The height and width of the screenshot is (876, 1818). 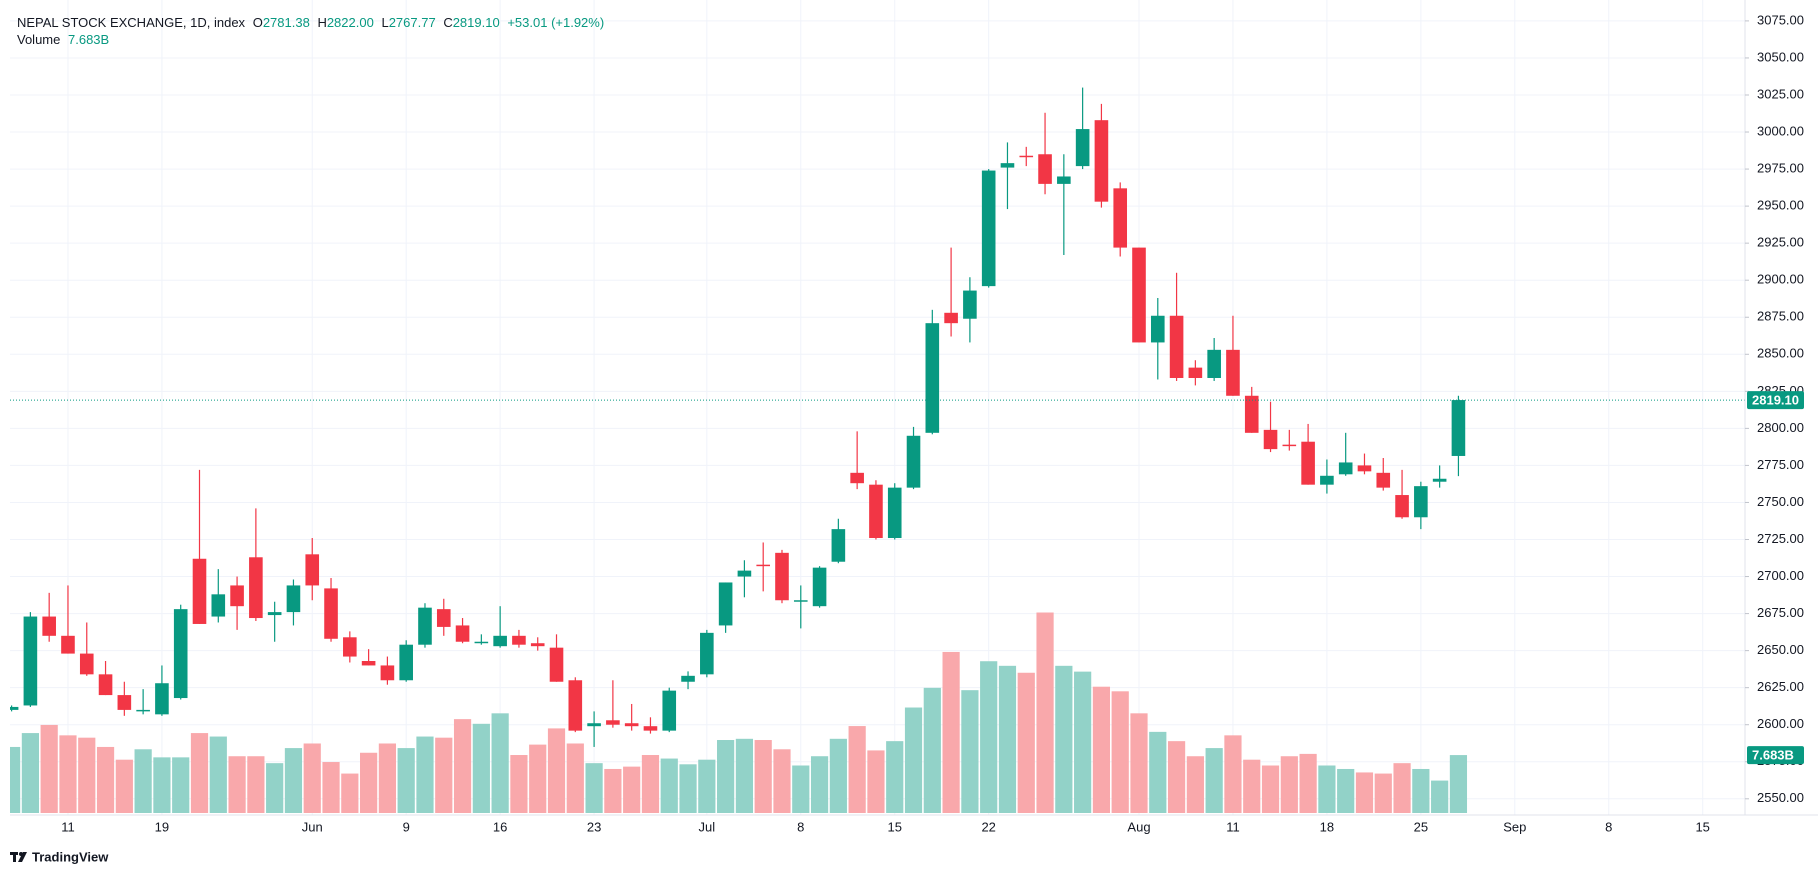 I want to click on high-label: H, so click(x=321, y=22).